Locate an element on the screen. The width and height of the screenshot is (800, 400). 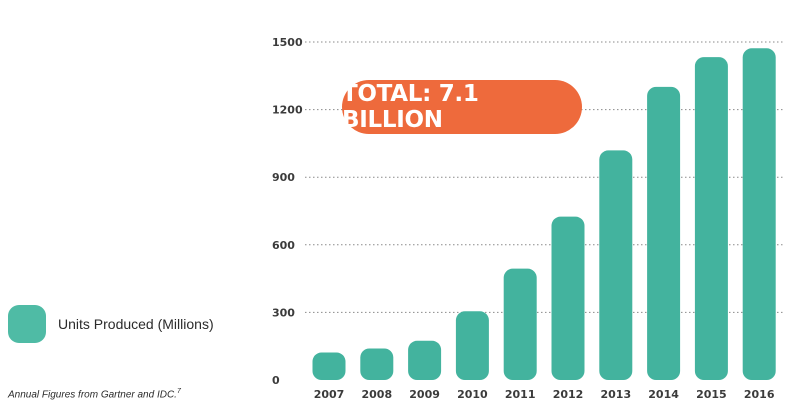
source-note: Annual Figures from Gartner and IDC.7 is located at coordinates (94, 394).